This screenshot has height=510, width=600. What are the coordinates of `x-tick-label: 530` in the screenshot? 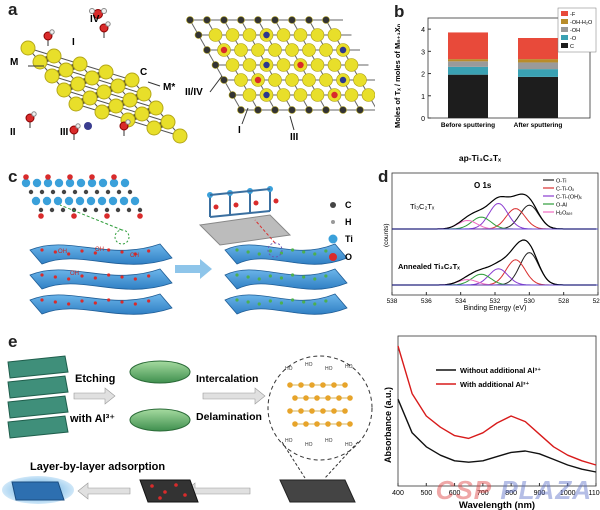 It's located at (529, 301).